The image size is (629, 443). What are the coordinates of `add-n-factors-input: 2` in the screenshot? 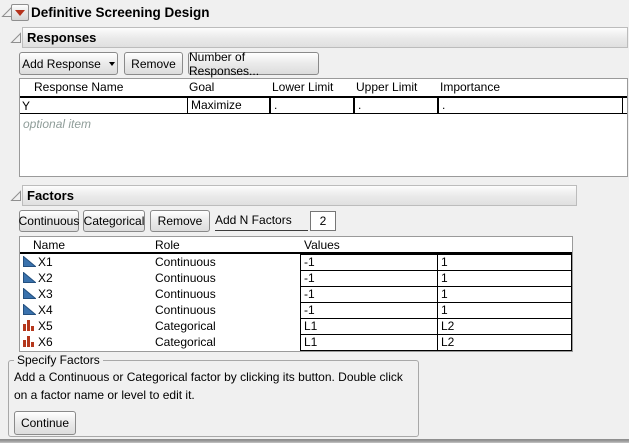 It's located at (323, 221).